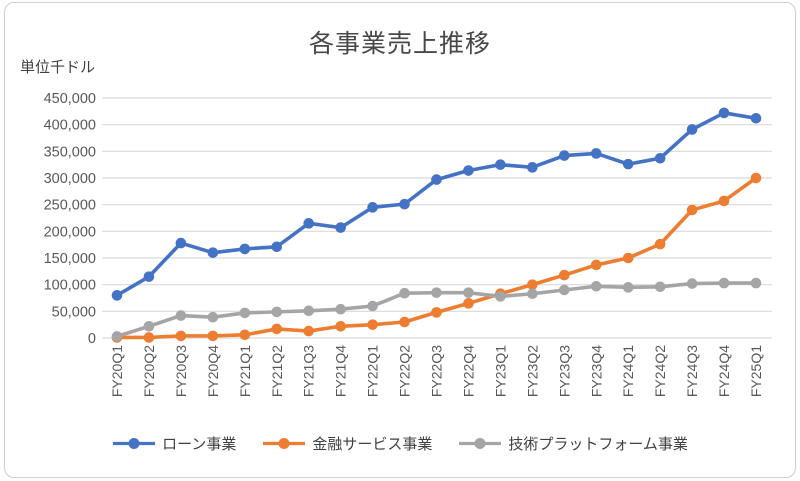 The width and height of the screenshot is (800, 481). Describe the element at coordinates (213, 371) in the screenshot. I see `svg-text: FY20Q4` at that location.